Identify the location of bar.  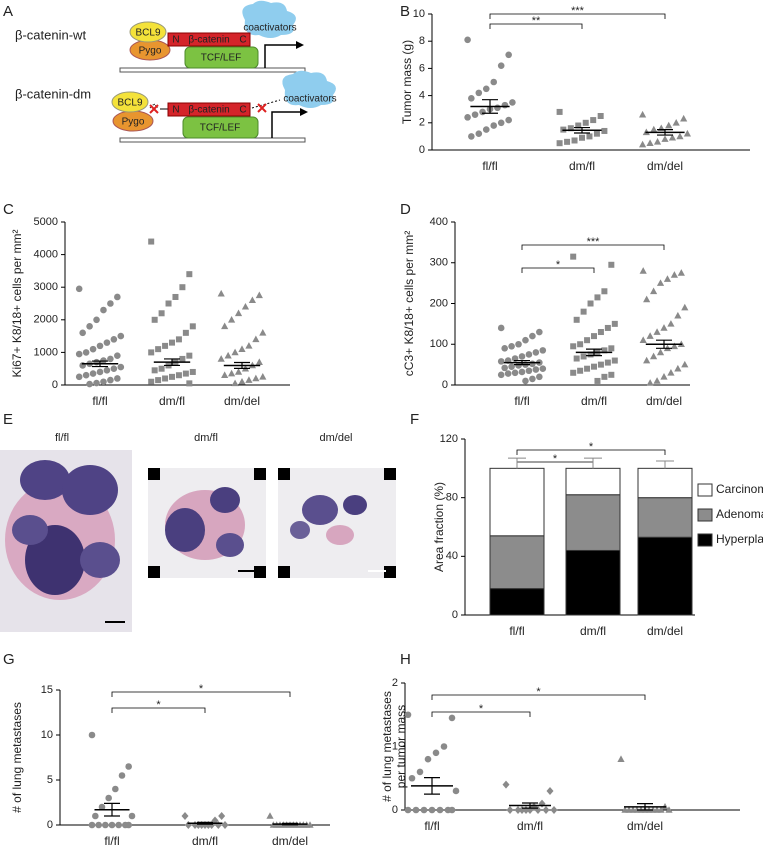
(517, 502).